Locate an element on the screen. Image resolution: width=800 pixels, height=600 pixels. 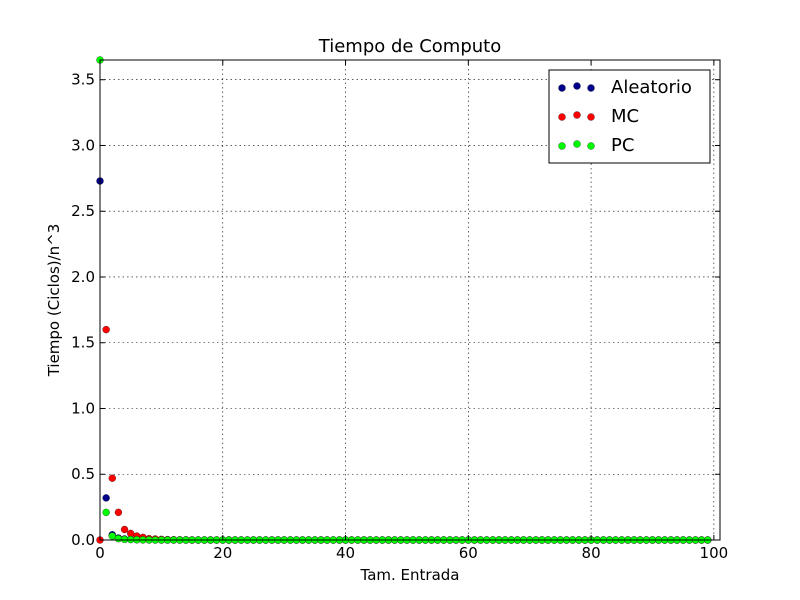
y-tick-label: 3.5 is located at coordinates (83, 80).